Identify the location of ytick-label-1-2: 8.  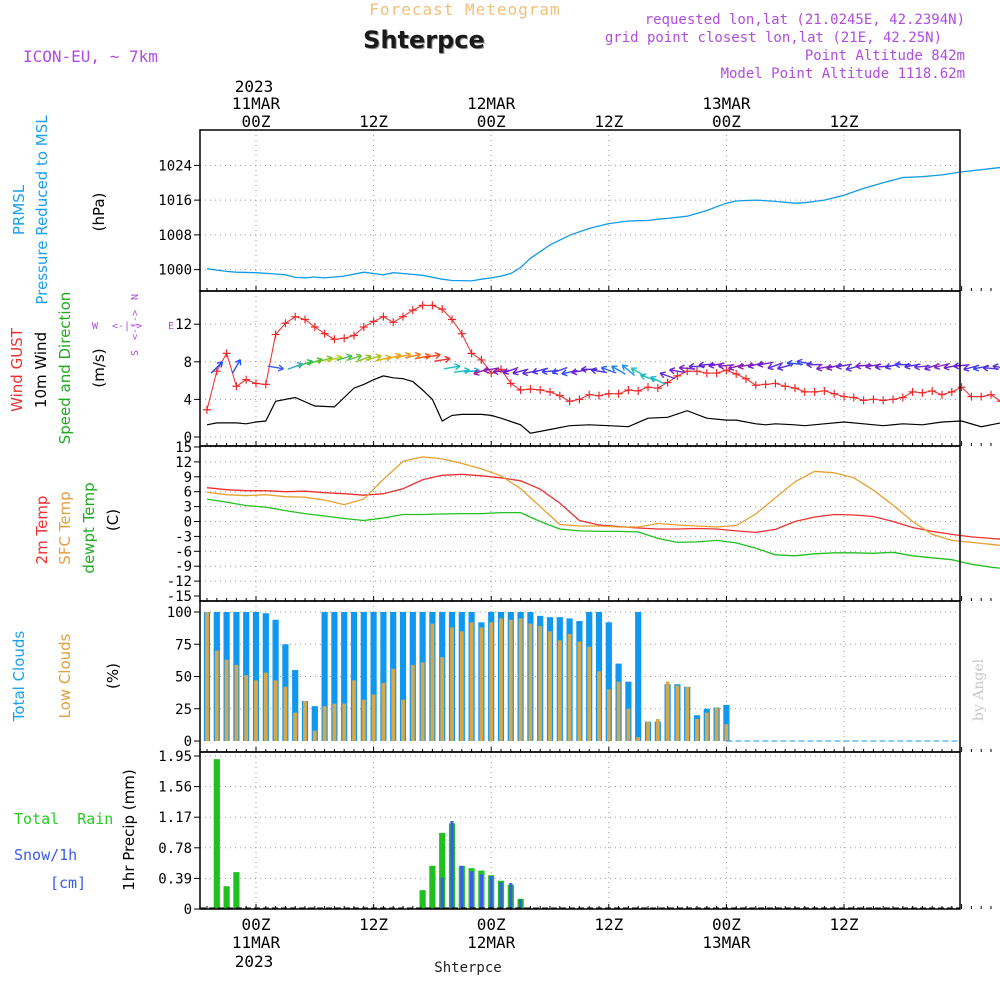
(188, 363).